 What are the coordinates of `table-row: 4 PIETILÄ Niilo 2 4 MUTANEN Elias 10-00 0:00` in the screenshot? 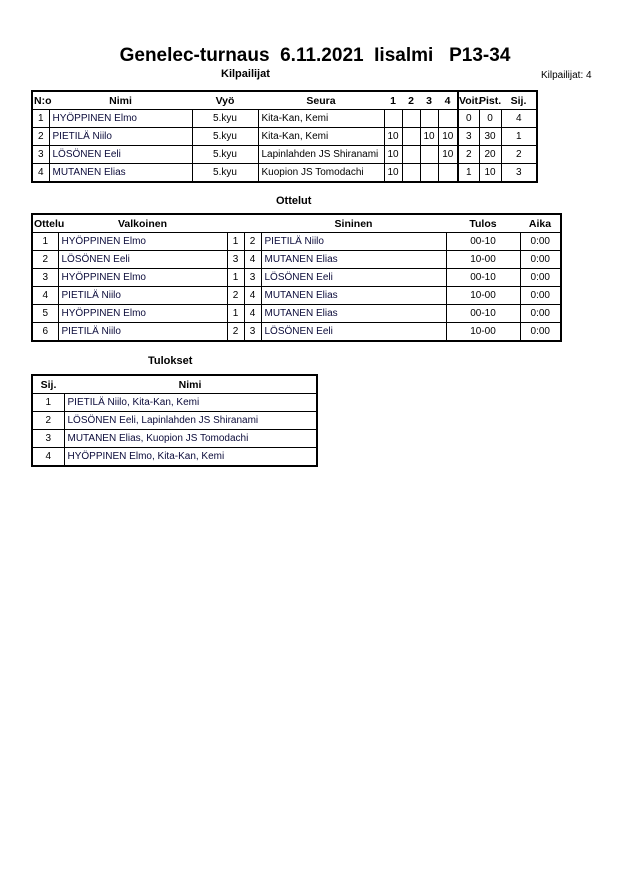 It's located at (296, 295).